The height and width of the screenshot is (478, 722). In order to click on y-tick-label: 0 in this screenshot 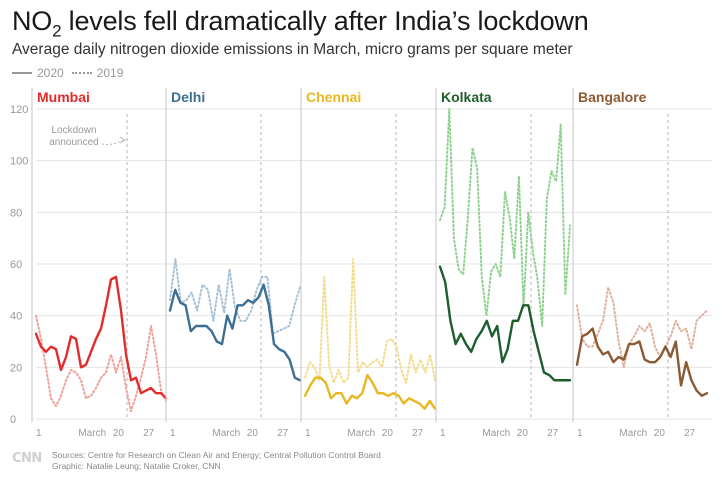, I will do `click(13, 420)`.